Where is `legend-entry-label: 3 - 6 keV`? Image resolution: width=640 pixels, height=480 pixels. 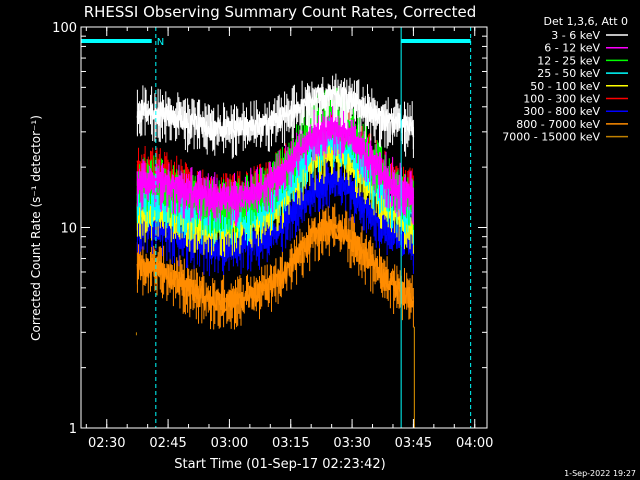 legend-entry-label: 3 - 6 keV is located at coordinates (575, 35).